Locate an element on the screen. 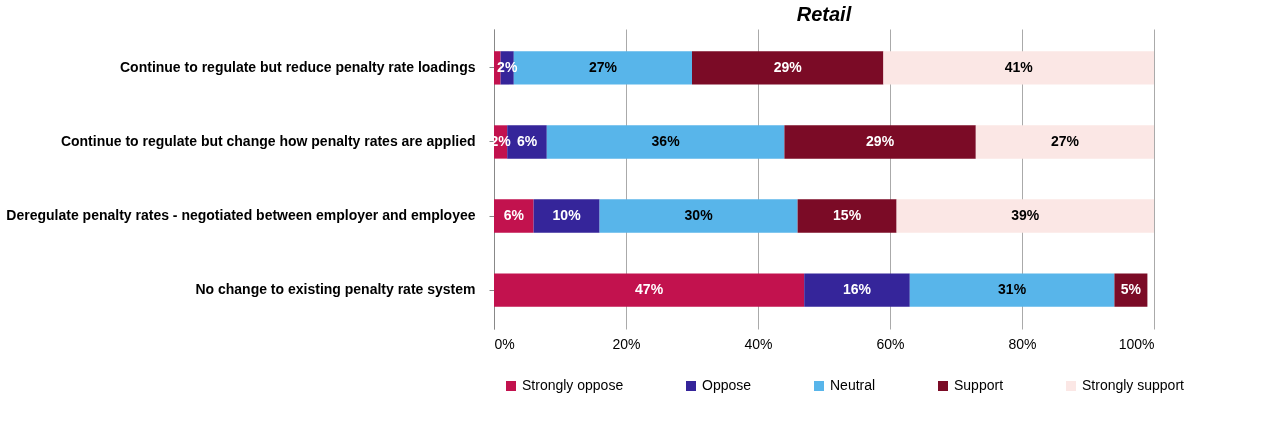 The height and width of the screenshot is (430, 1278). x-tick-label: 20% is located at coordinates (626, 343).